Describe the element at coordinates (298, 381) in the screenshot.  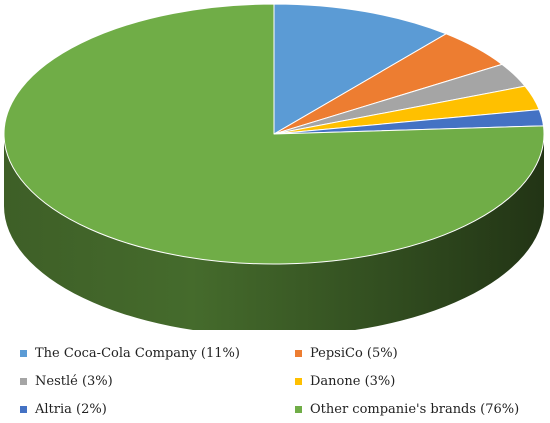
I see `legend-swatch-danone` at that location.